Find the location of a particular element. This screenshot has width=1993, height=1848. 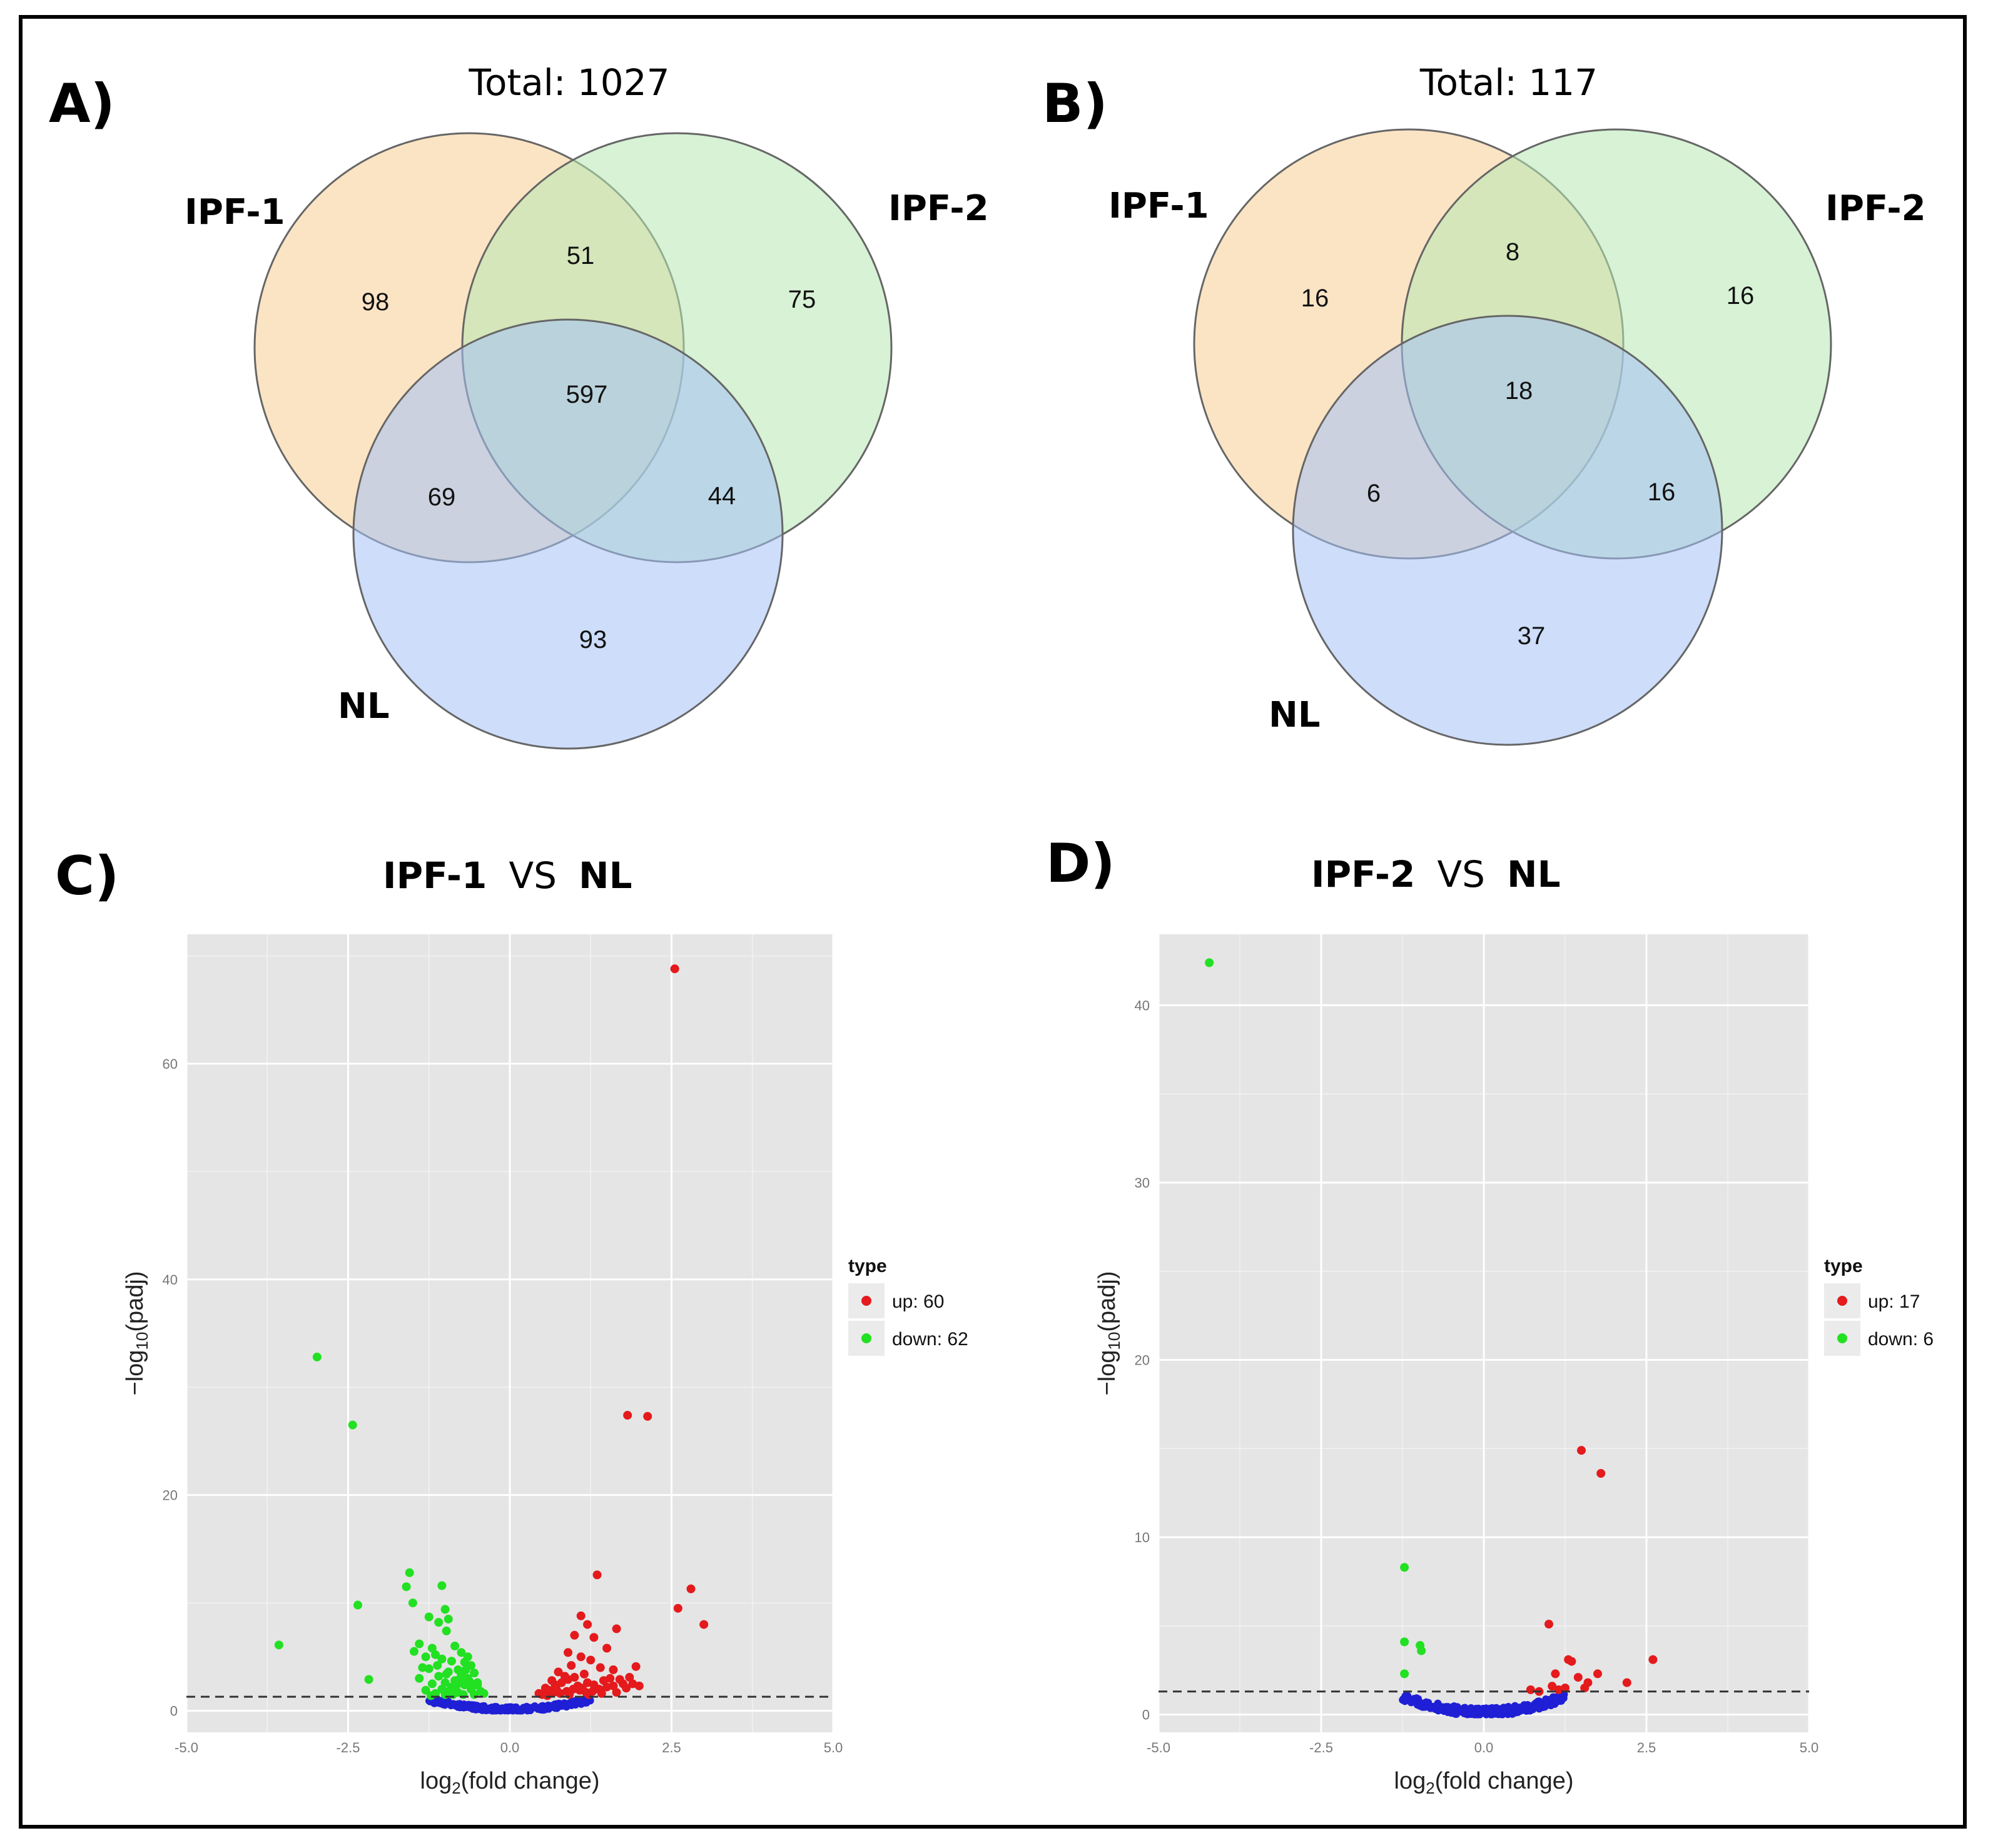

venn-b-only-nl: 37 is located at coordinates (1532, 636).